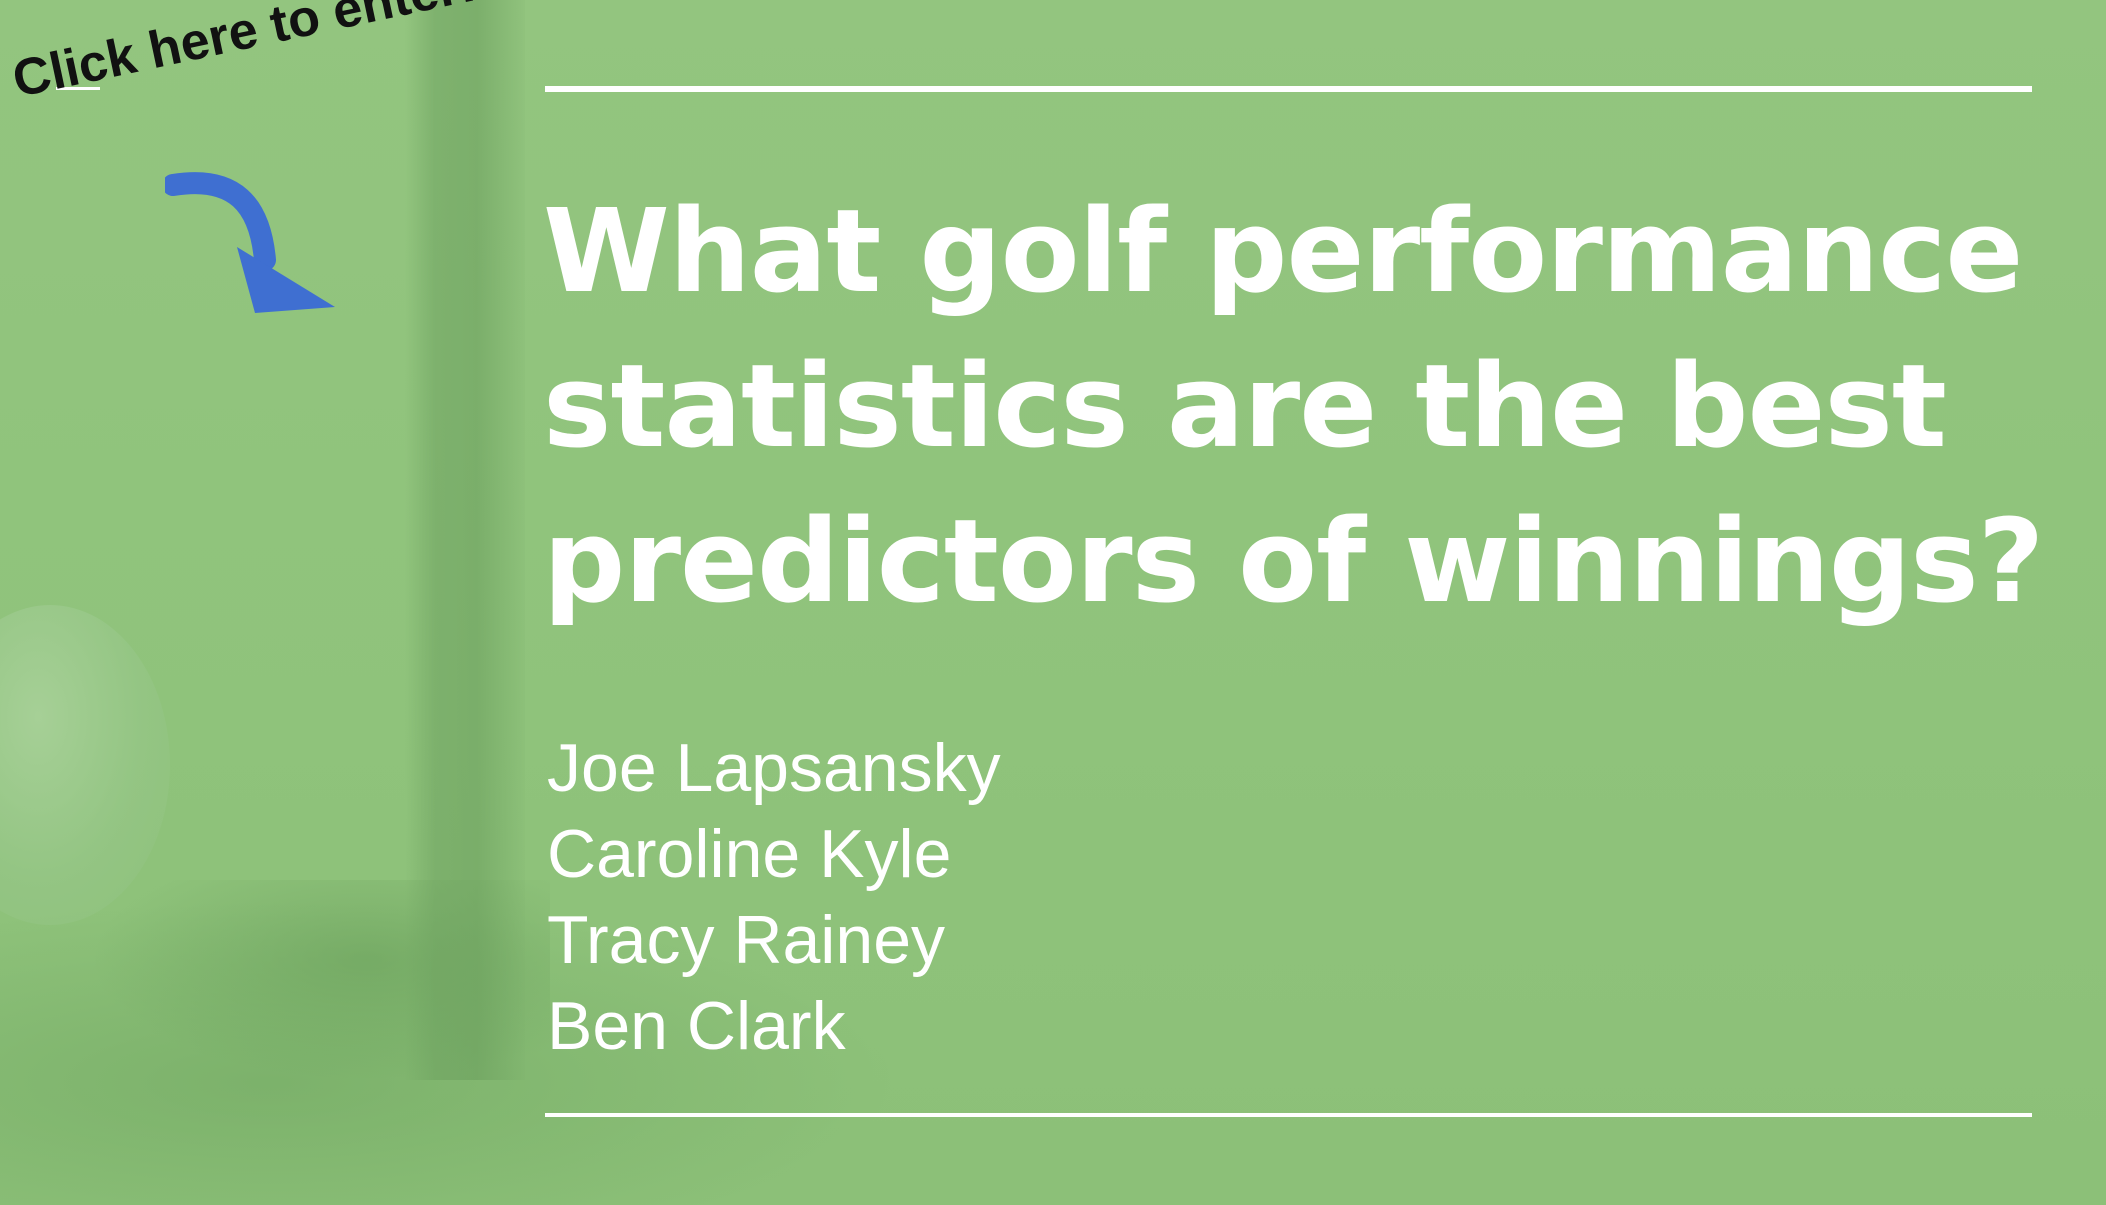  What do you see at coordinates (1245, 407) in the screenshot?
I see `title-line: statistics are the best` at bounding box center [1245, 407].